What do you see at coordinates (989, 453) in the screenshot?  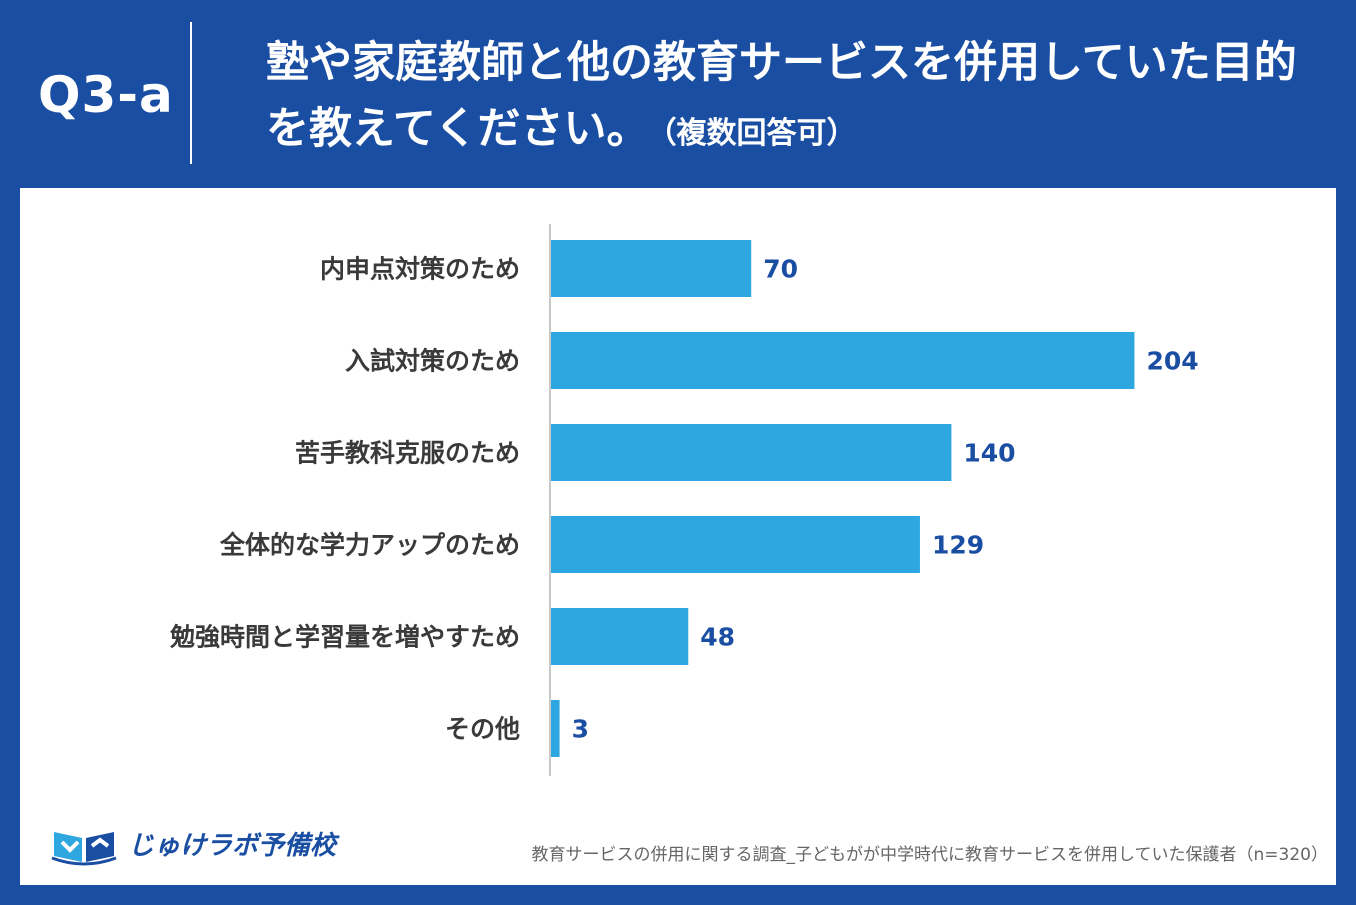 I see `value-label: 140` at bounding box center [989, 453].